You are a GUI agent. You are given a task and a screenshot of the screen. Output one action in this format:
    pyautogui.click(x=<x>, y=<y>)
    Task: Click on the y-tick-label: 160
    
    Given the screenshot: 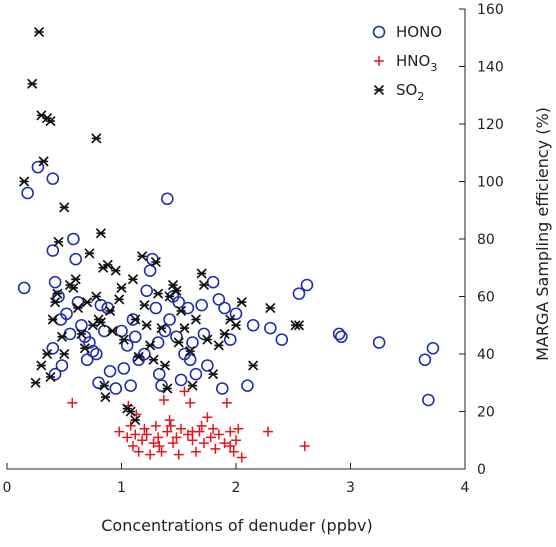 What is the action you would take?
    pyautogui.click(x=490, y=10)
    